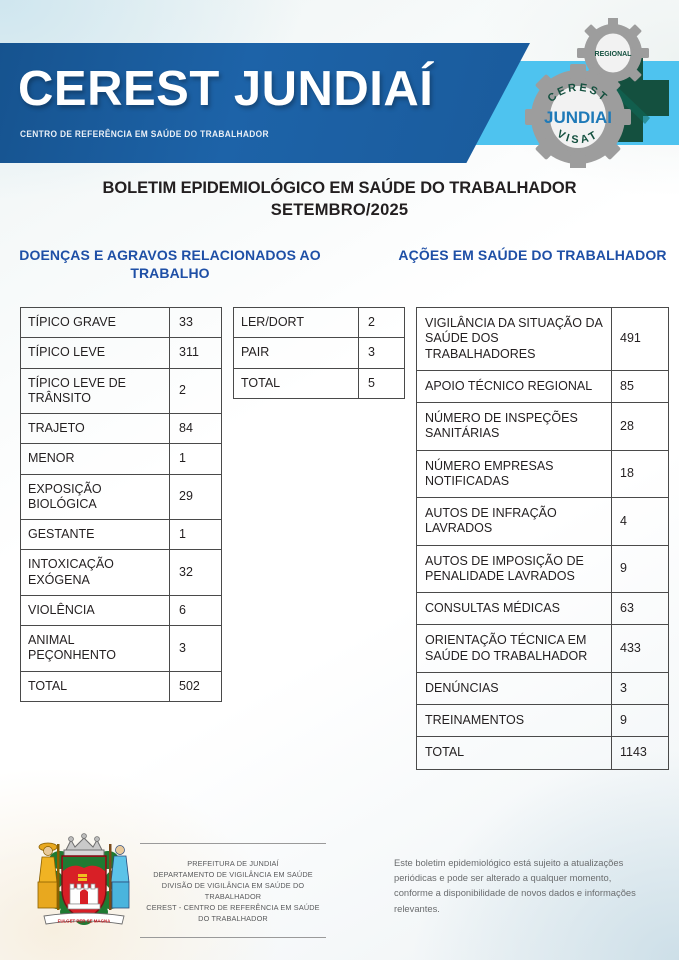 The width and height of the screenshot is (679, 960). I want to click on table-row: NÚMERO DE INSPEÇÕES SANITÁRIAS 28, so click(542, 426).